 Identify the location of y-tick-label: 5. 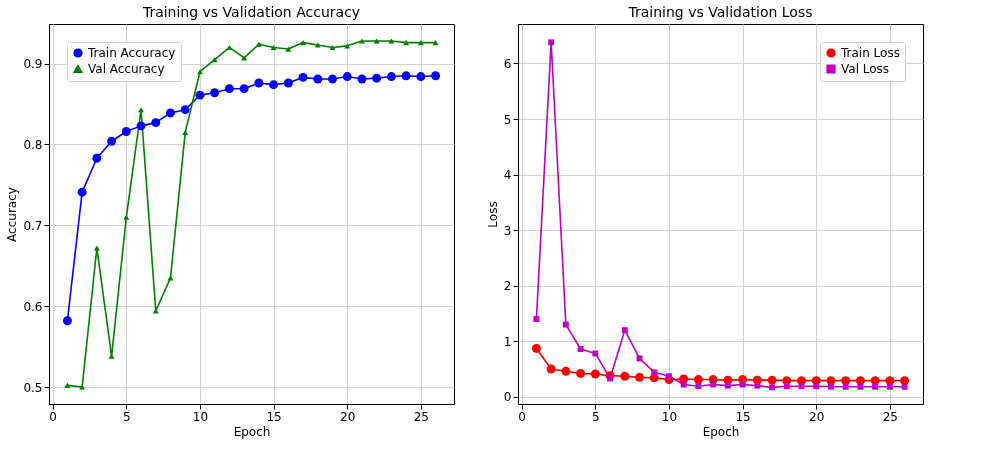
(507, 119).